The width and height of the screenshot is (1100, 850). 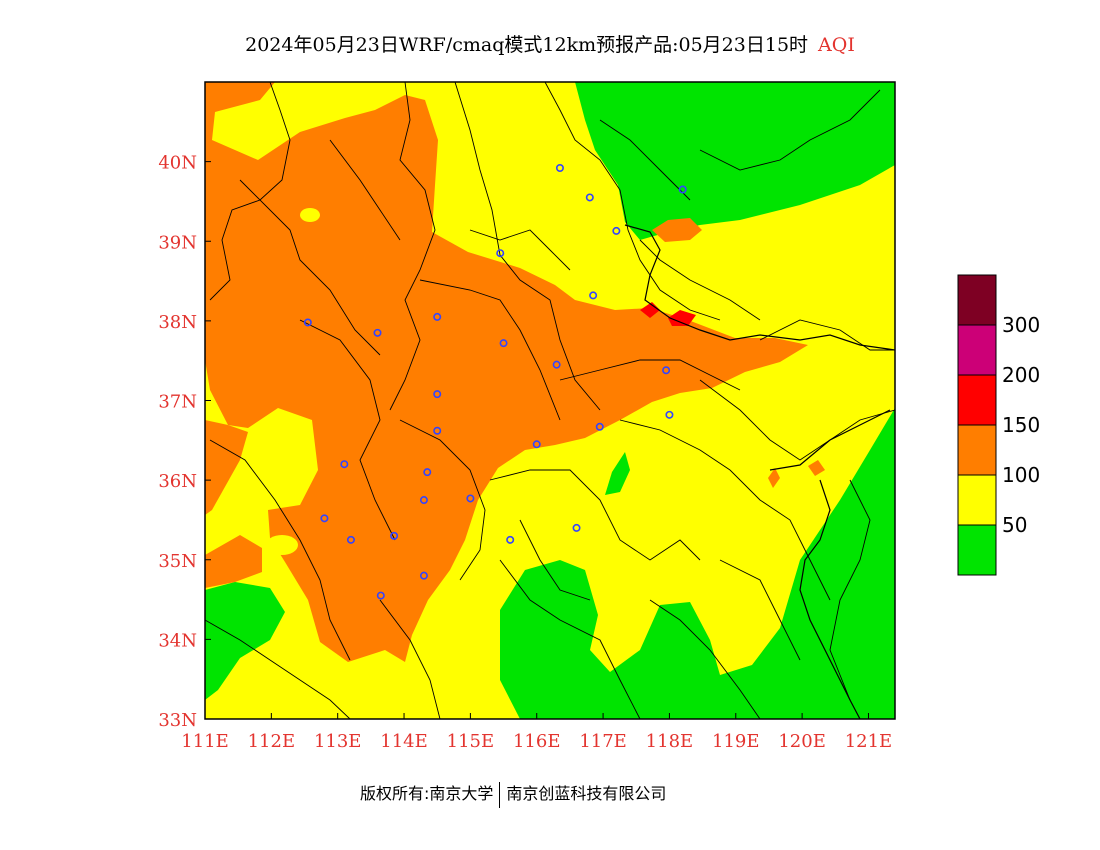 What do you see at coordinates (177, 640) in the screenshot?
I see `lat-tick-label-1: 34N` at bounding box center [177, 640].